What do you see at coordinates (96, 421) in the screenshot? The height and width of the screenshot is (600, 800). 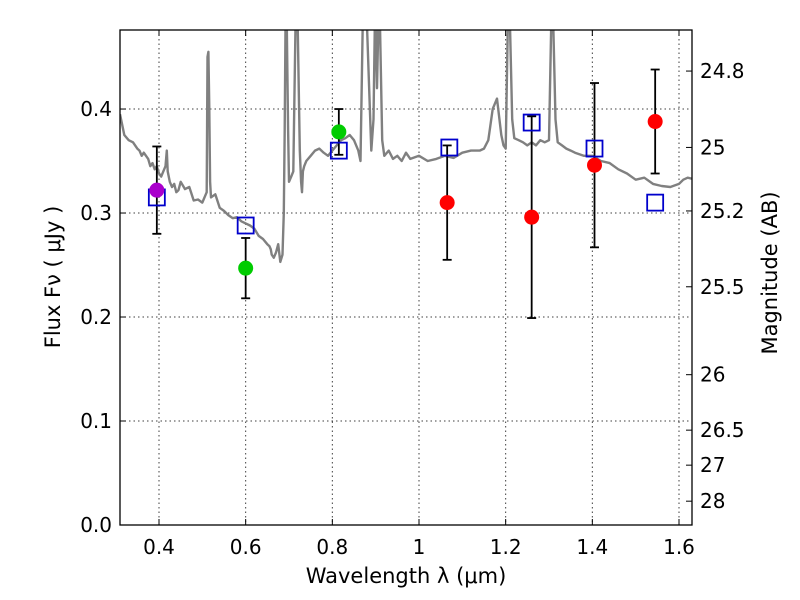 I see `y-tick-label: 0.1` at bounding box center [96, 421].